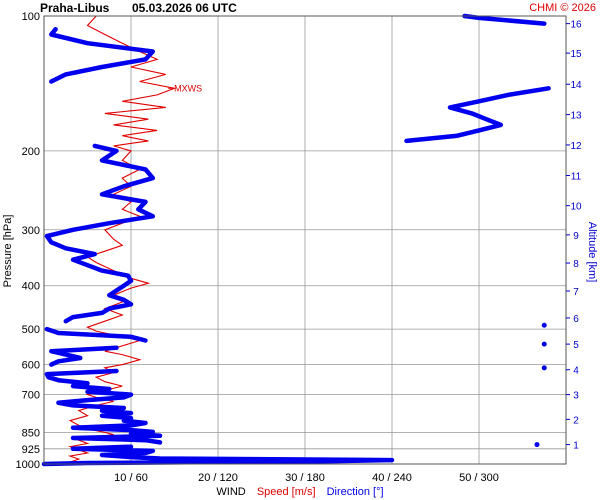  I want to click on altitude-tick-label-1: 1, so click(576, 446).